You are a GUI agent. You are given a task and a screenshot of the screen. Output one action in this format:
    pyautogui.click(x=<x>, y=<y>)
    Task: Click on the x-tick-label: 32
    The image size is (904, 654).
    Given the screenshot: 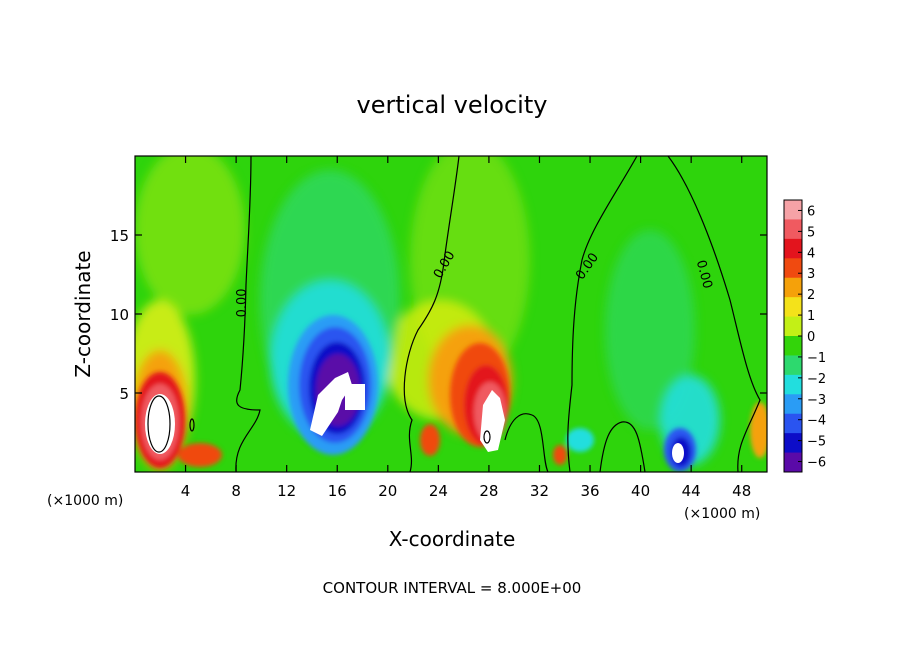 What is the action you would take?
    pyautogui.click(x=539, y=491)
    